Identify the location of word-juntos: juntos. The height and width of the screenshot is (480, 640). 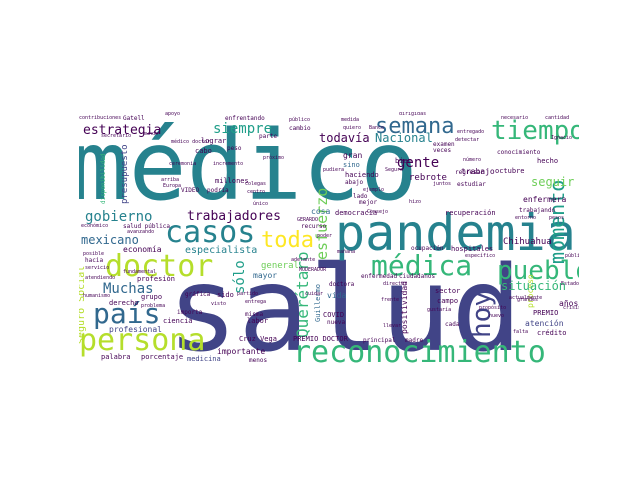
(442, 184).